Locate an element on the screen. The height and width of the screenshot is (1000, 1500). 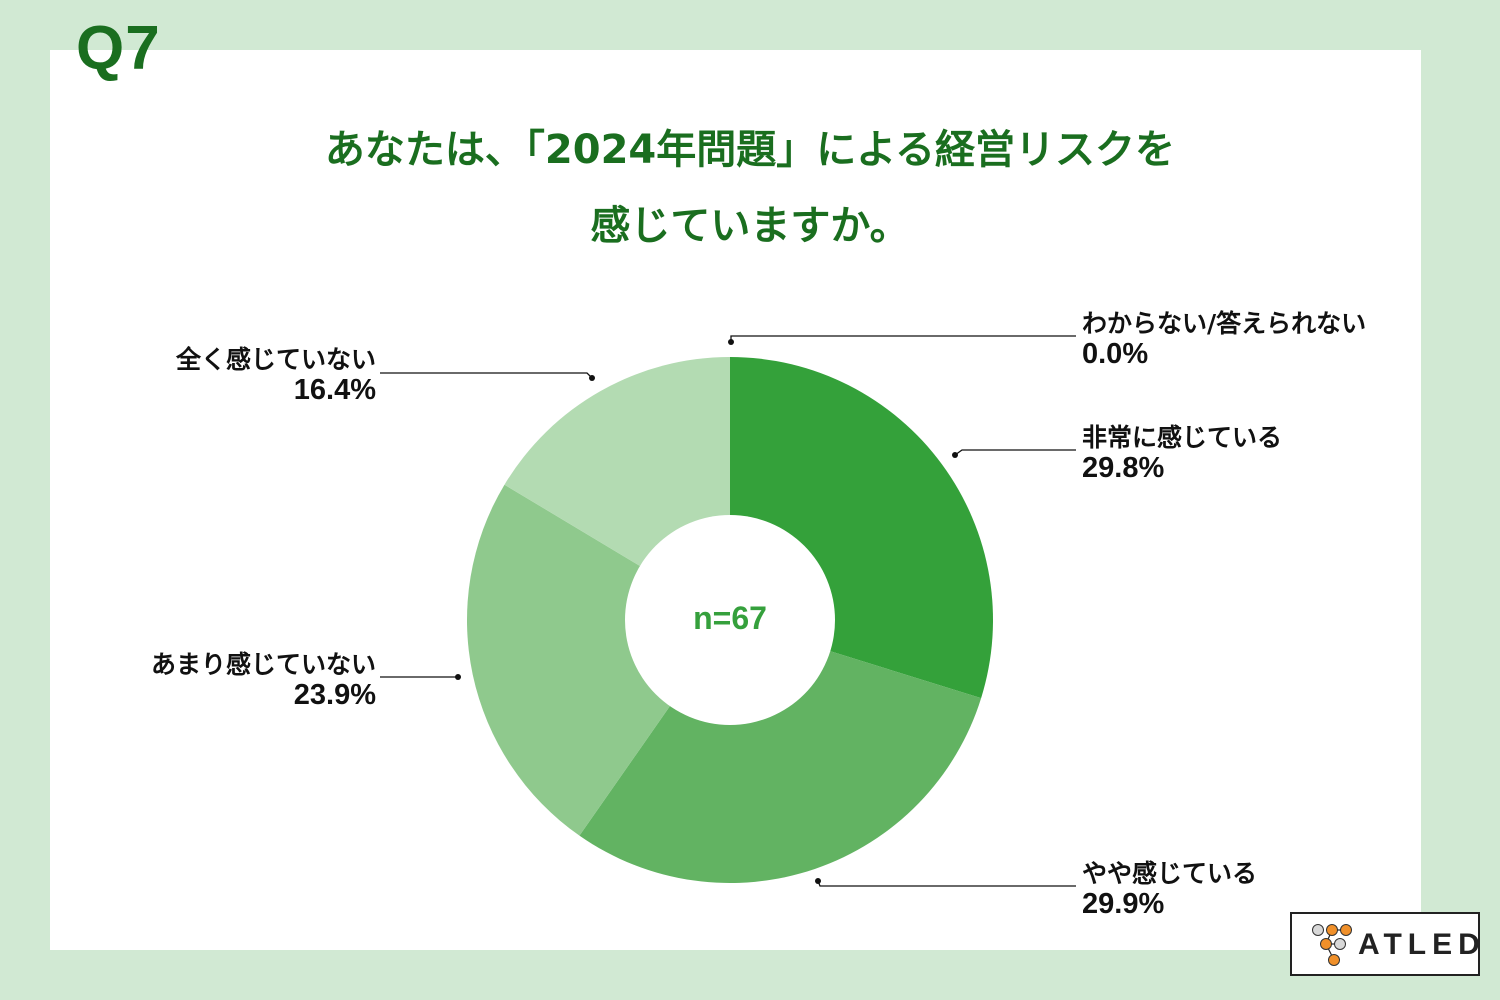
logo-text: ATLED is located at coordinates (1422, 944).